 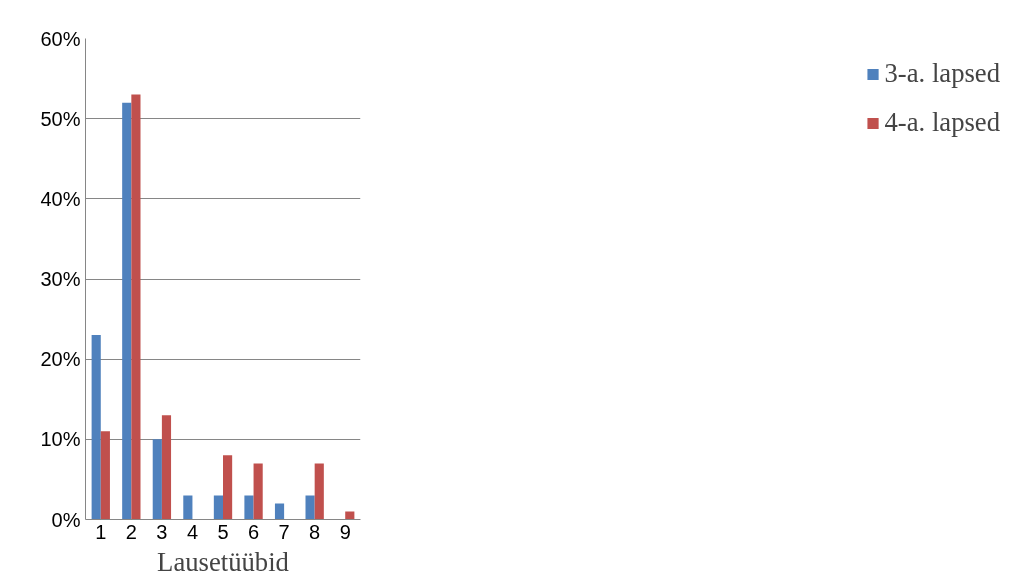 What do you see at coordinates (60, 359) in the screenshot?
I see `y-tick-label: 20%` at bounding box center [60, 359].